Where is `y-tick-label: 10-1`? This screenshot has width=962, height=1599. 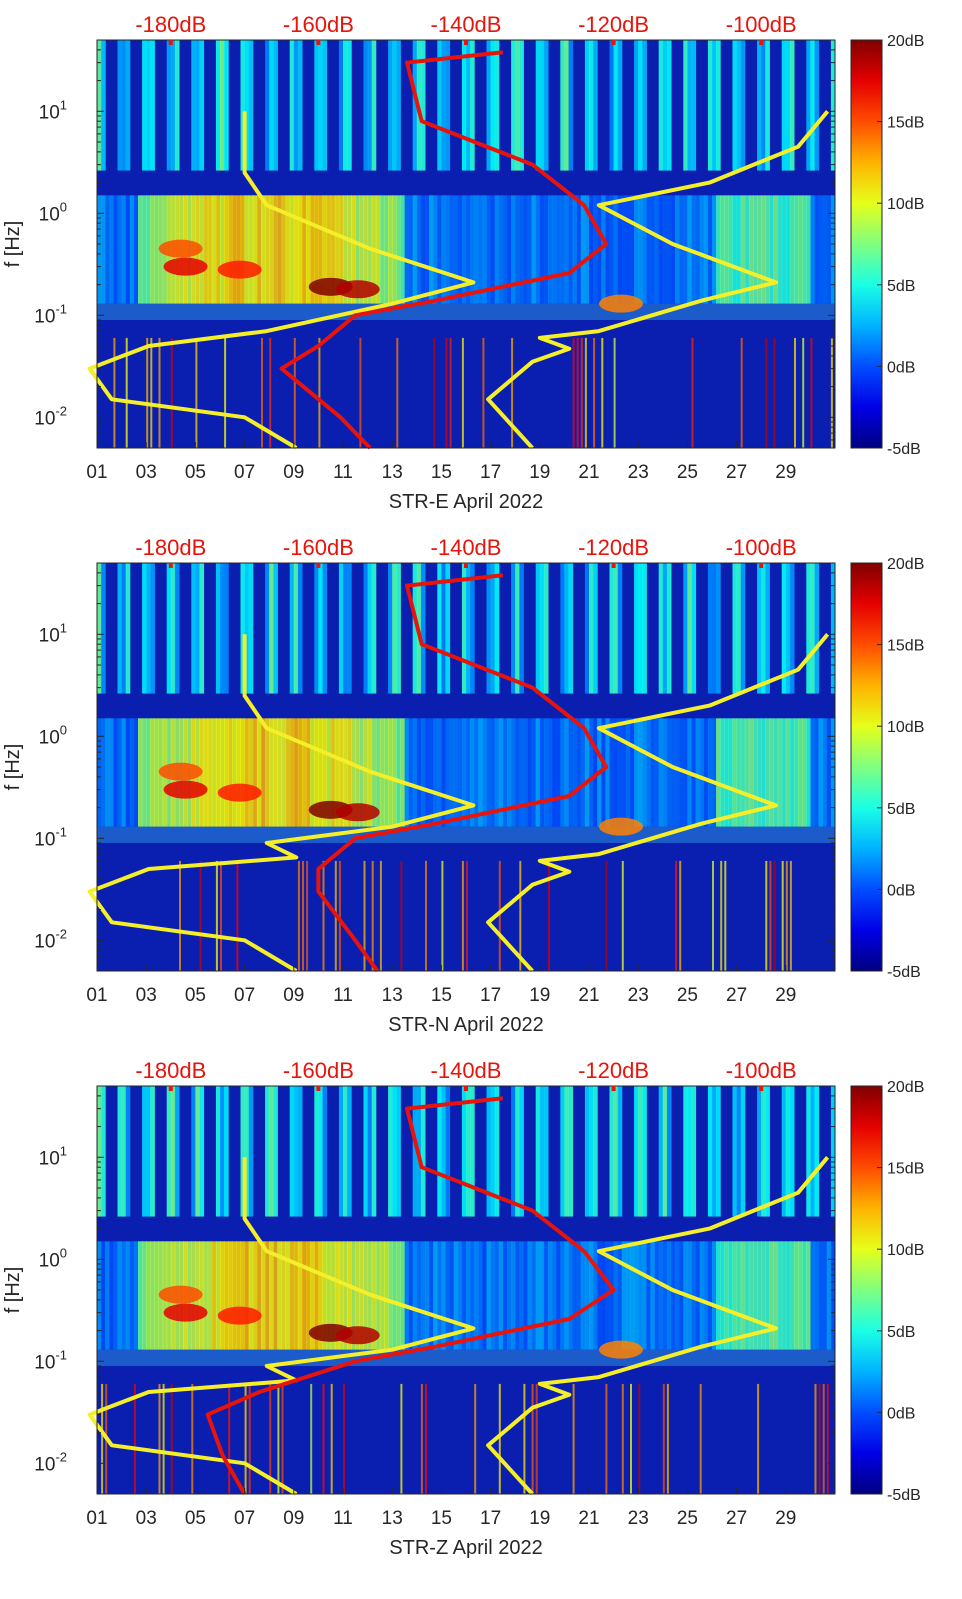
y-tick-label: 10-1 is located at coordinates (50, 837).